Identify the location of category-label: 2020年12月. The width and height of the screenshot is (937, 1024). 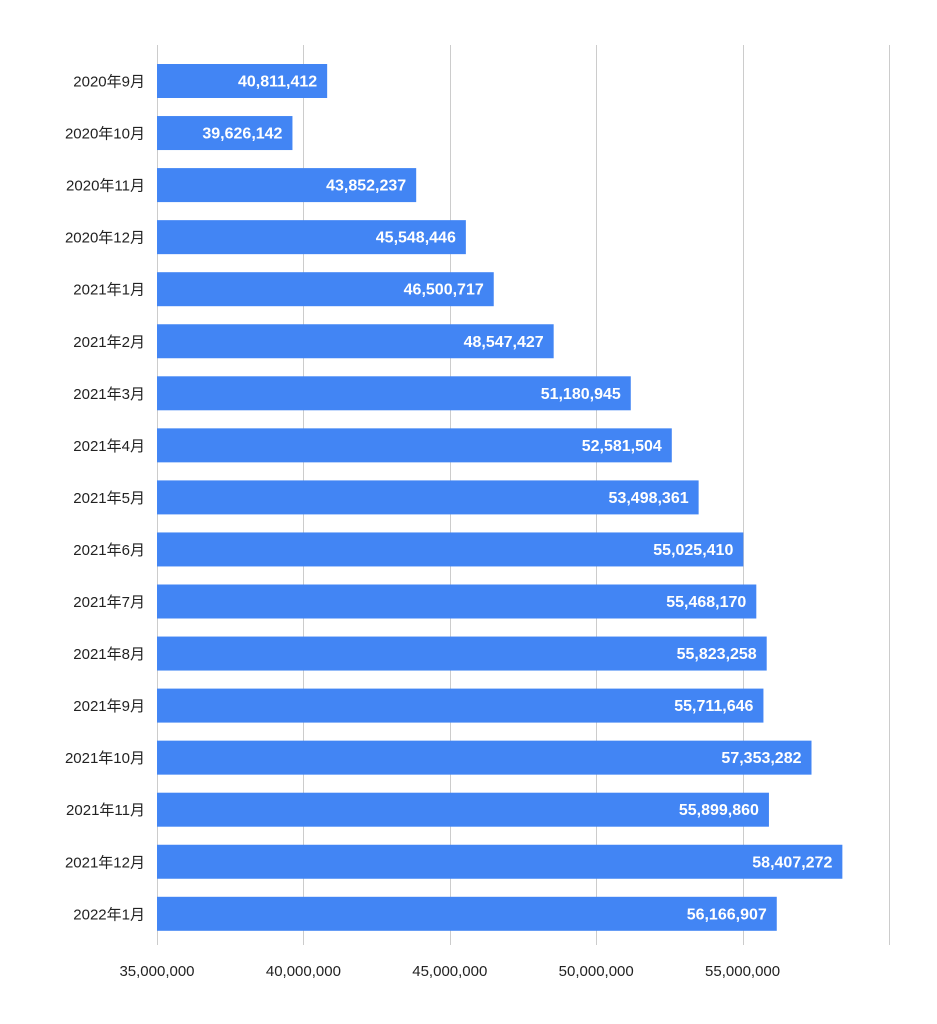
(105, 238).